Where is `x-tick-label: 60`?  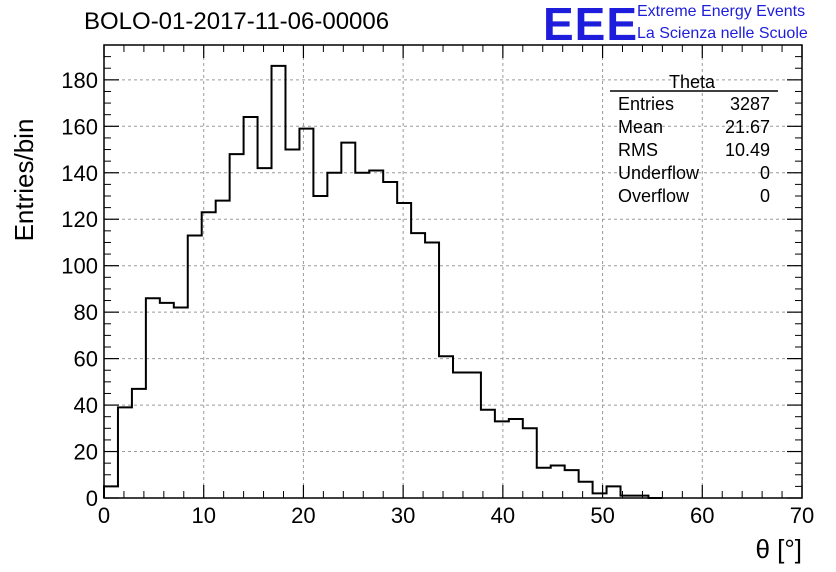
x-tick-label: 60 is located at coordinates (702, 515).